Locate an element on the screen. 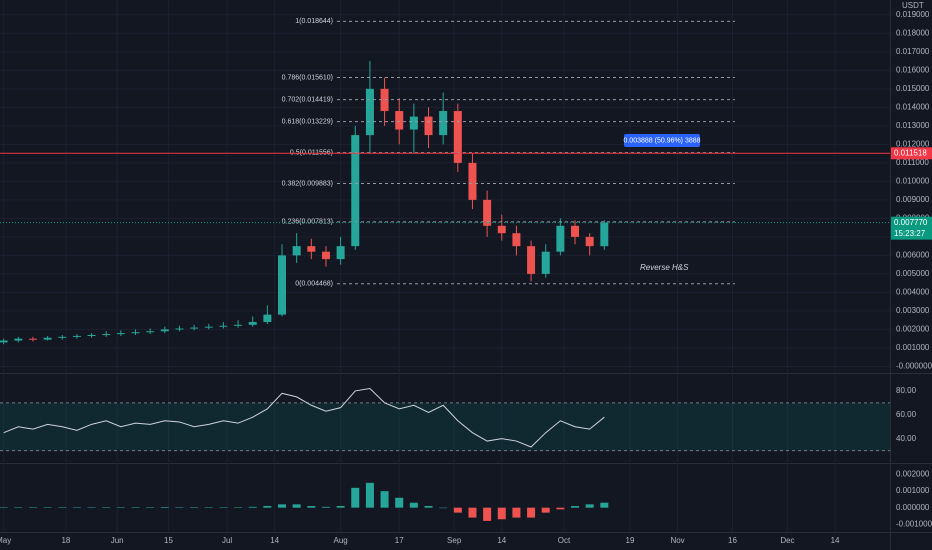  x-tick-label: 15 is located at coordinates (168, 540).